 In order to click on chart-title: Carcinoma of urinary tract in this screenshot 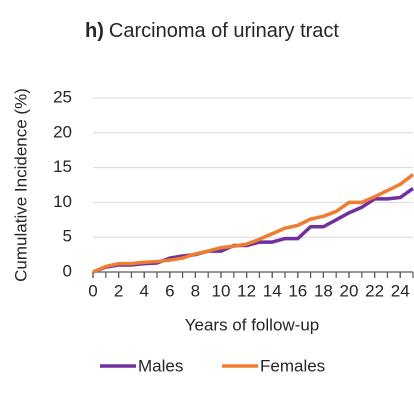, I will do `click(224, 31)`.